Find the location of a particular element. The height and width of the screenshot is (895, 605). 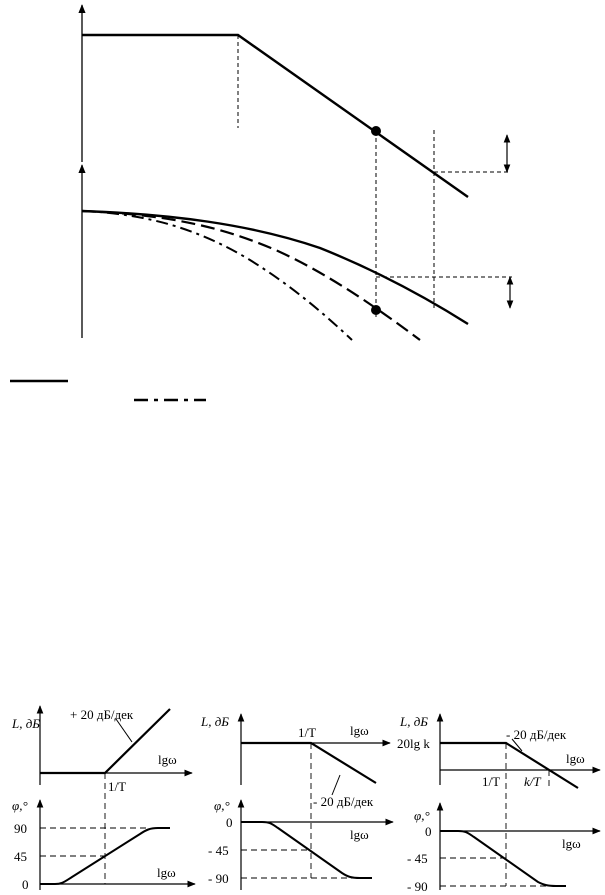

dashdot-response-curve is located at coordinates (217, 275).